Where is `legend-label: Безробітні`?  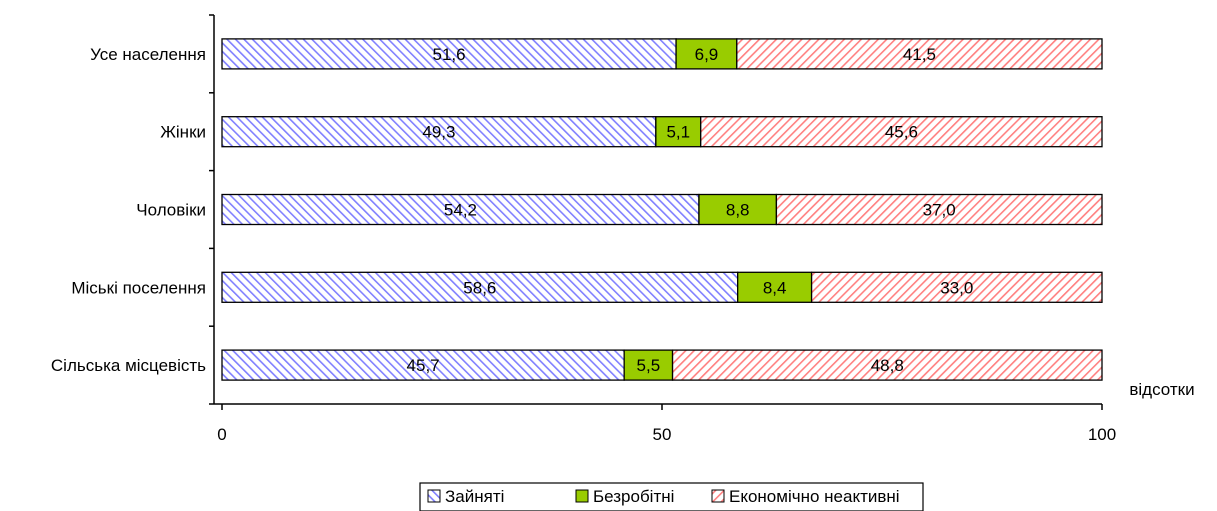
legend-label: Безробітні is located at coordinates (633, 496).